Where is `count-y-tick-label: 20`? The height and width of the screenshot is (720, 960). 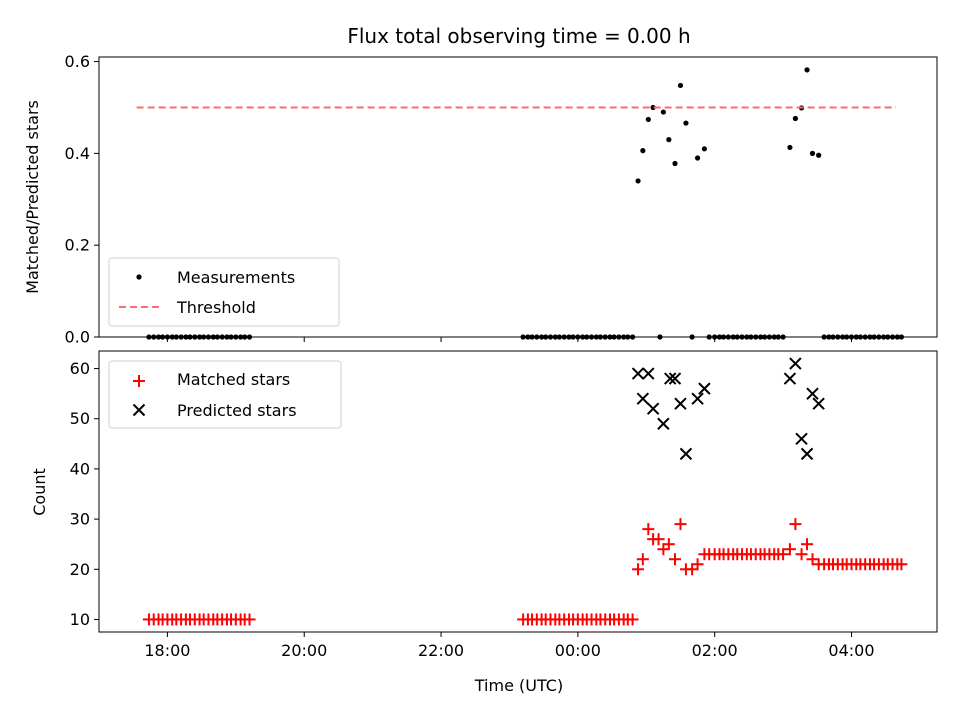
count-y-tick-label: 20 is located at coordinates (80, 569).